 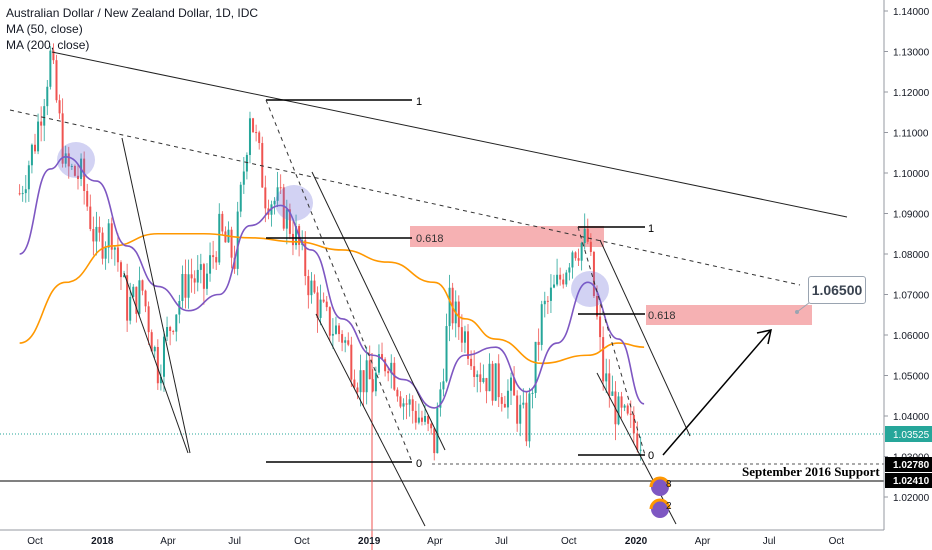 I want to click on channel-line-2a, so click(x=378, y=311).